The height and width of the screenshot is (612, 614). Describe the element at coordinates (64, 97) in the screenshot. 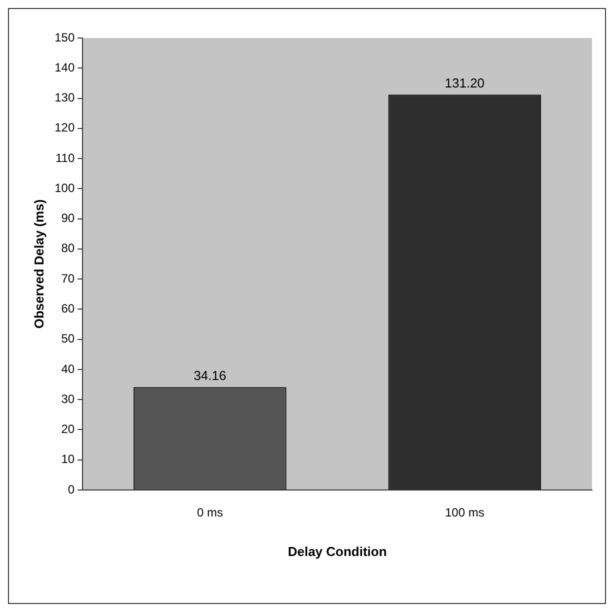

I see `y-tick-label: 130` at that location.